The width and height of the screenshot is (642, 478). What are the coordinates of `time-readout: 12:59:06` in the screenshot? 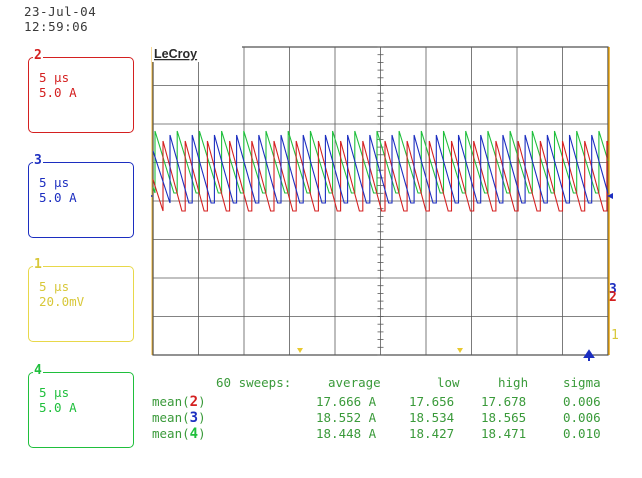 It's located at (56, 26).